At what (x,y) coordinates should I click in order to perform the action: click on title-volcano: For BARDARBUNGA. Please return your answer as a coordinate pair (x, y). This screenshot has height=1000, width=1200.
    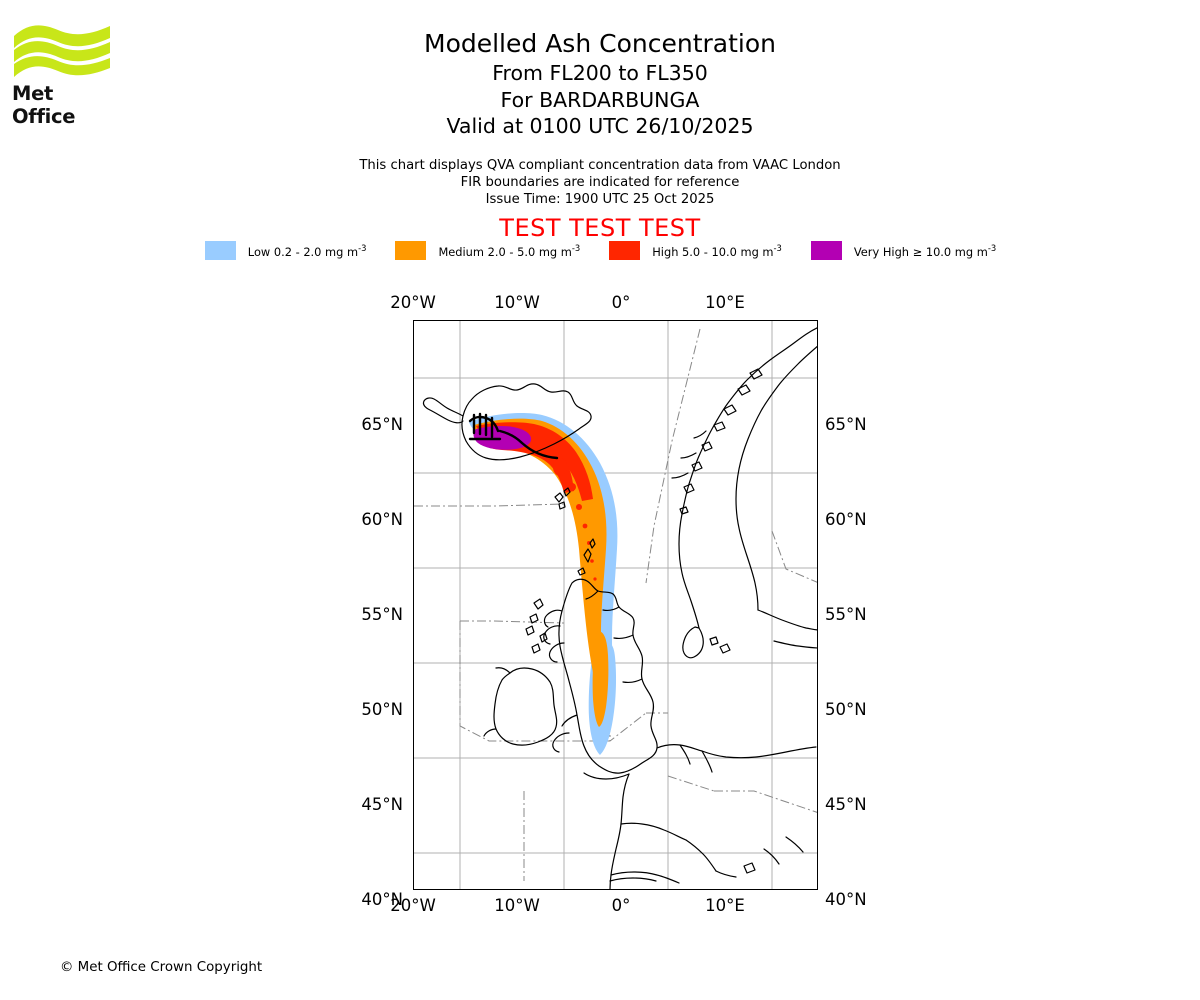
    Looking at the image, I should click on (600, 99).